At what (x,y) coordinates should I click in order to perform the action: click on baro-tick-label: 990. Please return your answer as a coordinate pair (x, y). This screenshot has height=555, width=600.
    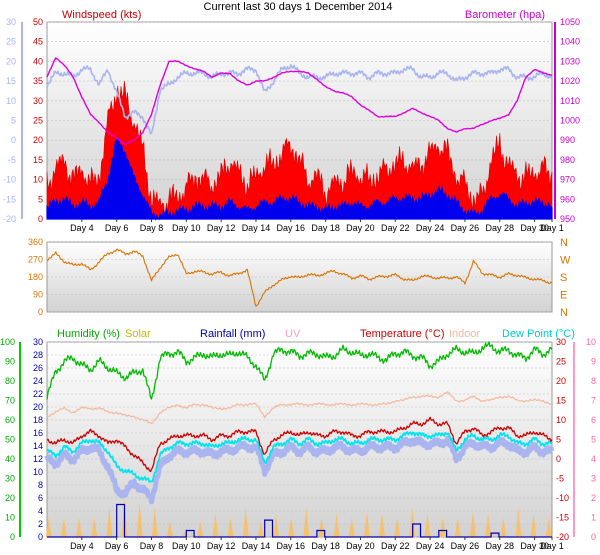
    Looking at the image, I should click on (567, 140).